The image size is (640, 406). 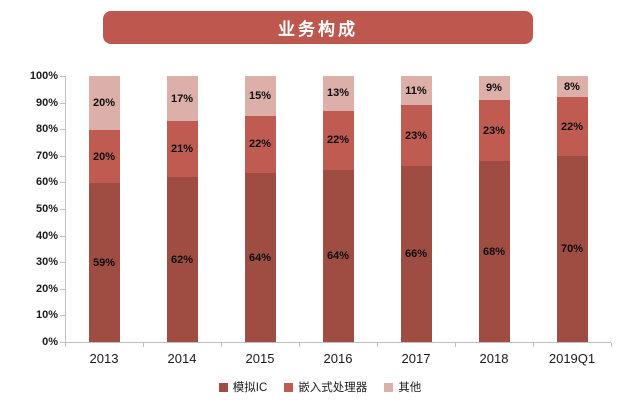 What do you see at coordinates (46, 235) in the screenshot?
I see `y-tick-label: 40%` at bounding box center [46, 235].